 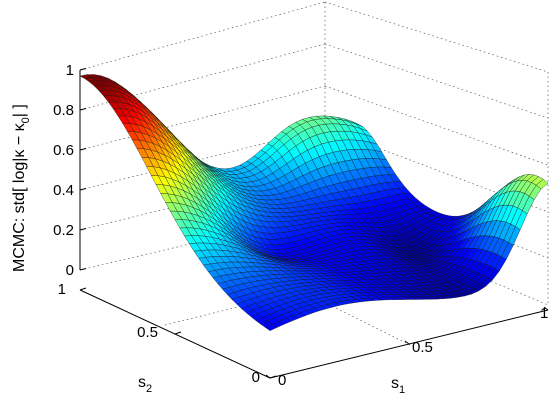 What do you see at coordinates (147, 332) in the screenshot?
I see `s2-tick-0.5: 0.5` at bounding box center [147, 332].